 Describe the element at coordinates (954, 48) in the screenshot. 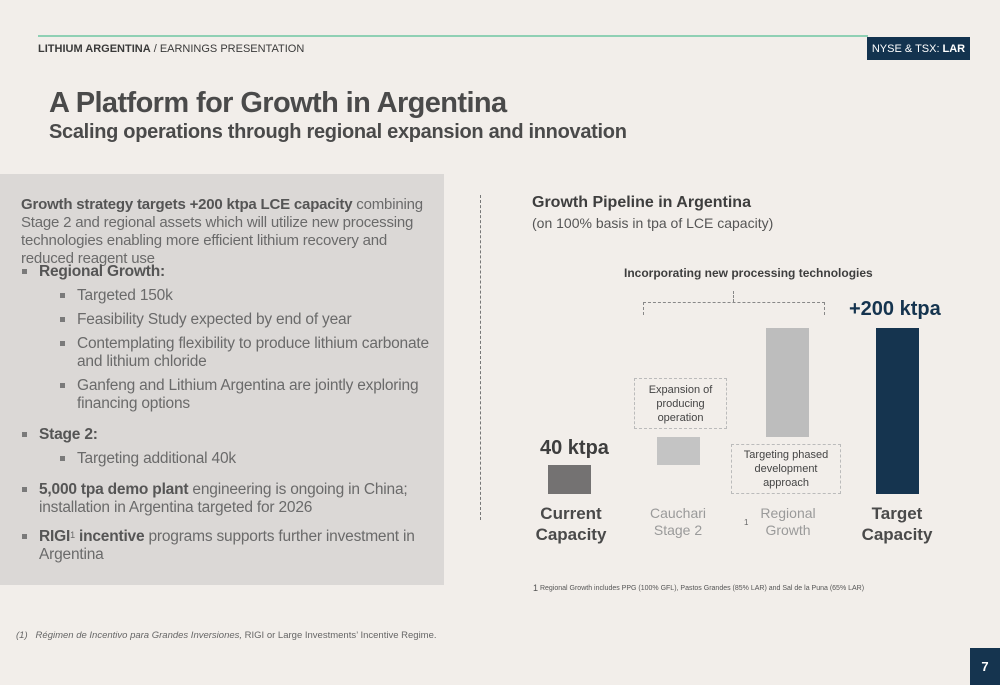

I see `ticker-symbol: LAR` at that location.